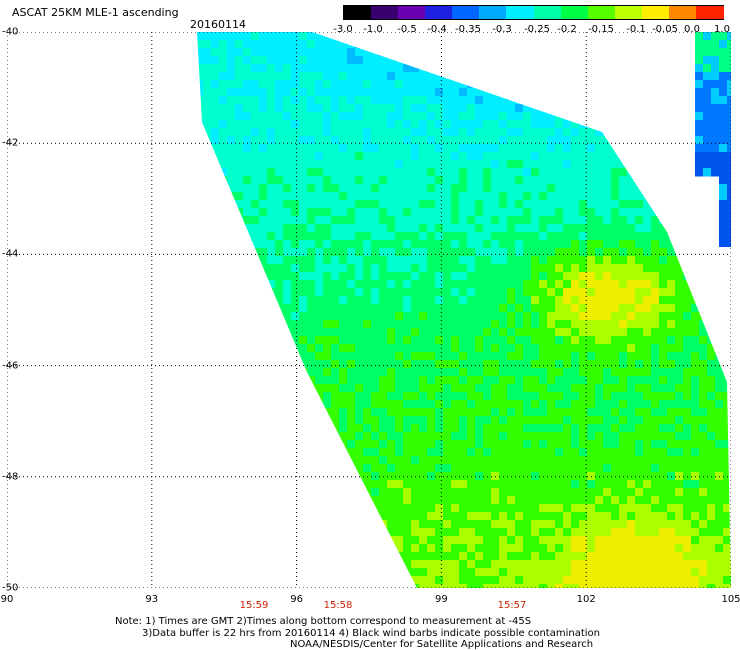 The height and width of the screenshot is (650, 740). Describe the element at coordinates (722, 29) in the screenshot. I see `colorbar-label: 1.0` at that location.